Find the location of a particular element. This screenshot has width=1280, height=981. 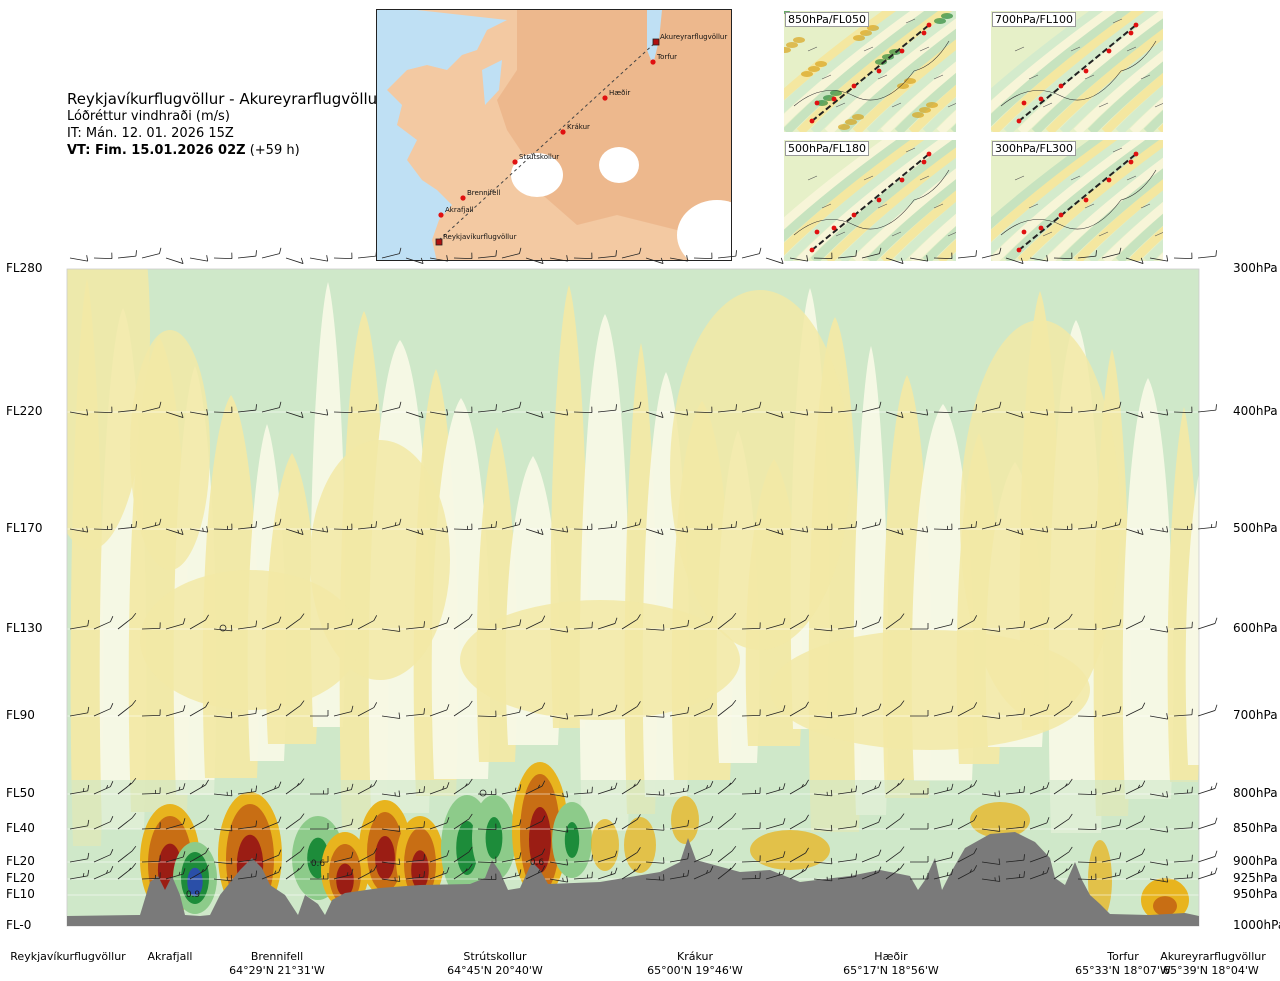

fl-tick-label: FL20 is located at coordinates (20, 861).